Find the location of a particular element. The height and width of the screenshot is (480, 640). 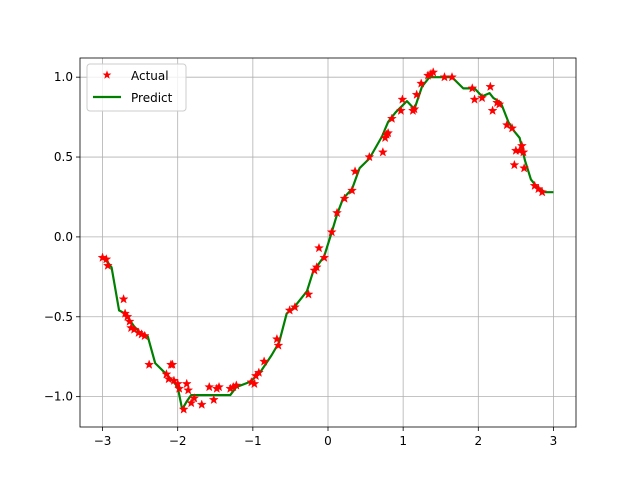

x-tick-label: −2 is located at coordinates (178, 441).